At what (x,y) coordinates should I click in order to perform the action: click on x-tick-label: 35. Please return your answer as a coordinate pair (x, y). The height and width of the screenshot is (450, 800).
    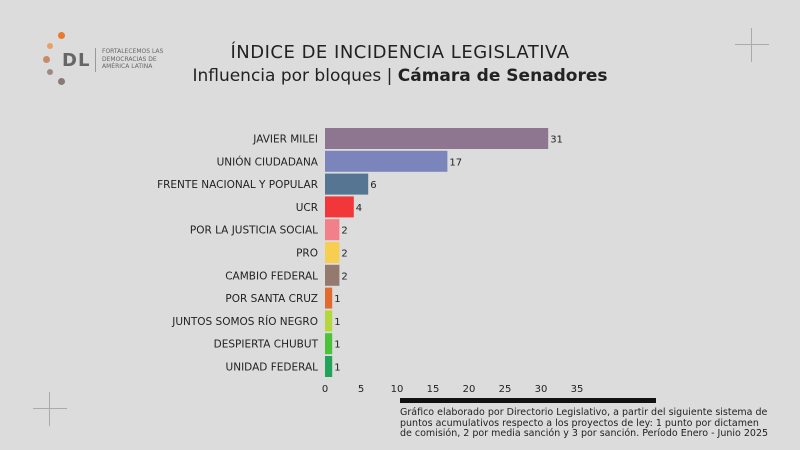
    Looking at the image, I should click on (577, 389).